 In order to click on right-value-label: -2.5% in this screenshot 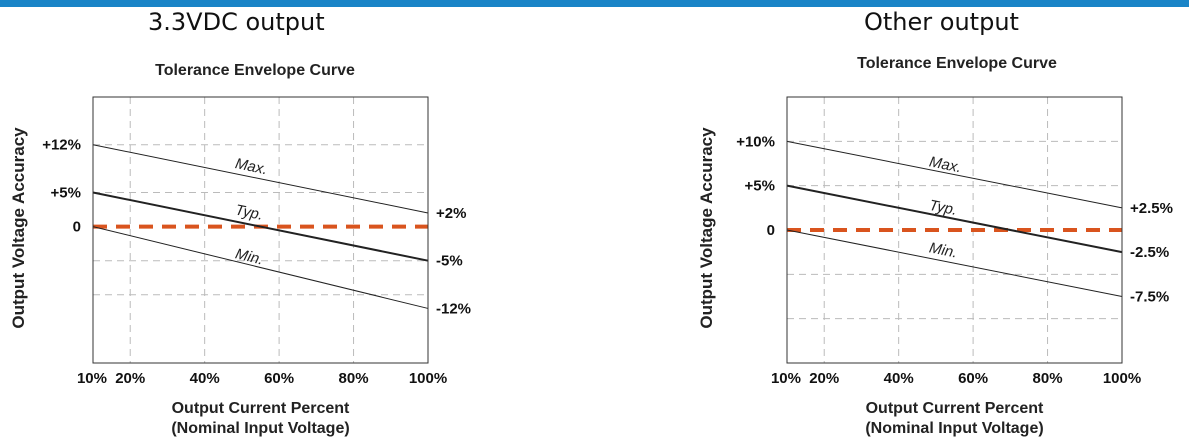, I will do `click(1149, 252)`.